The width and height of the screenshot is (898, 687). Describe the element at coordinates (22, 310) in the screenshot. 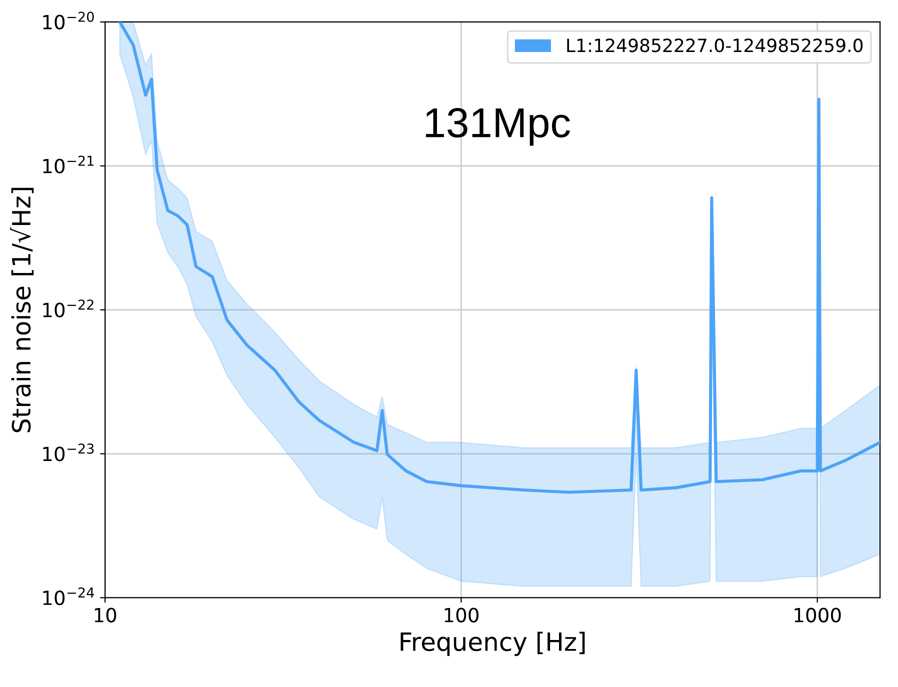

I see `y-axis-title: Strain noise [1/√Hz]` at that location.